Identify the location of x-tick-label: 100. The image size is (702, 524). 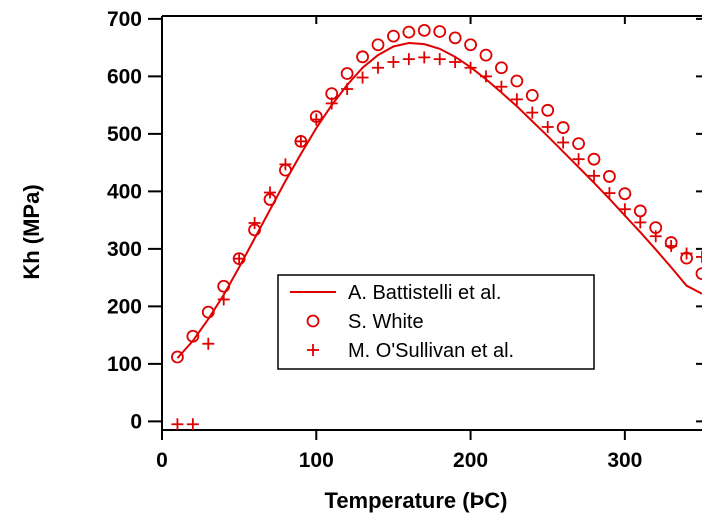
(316, 460).